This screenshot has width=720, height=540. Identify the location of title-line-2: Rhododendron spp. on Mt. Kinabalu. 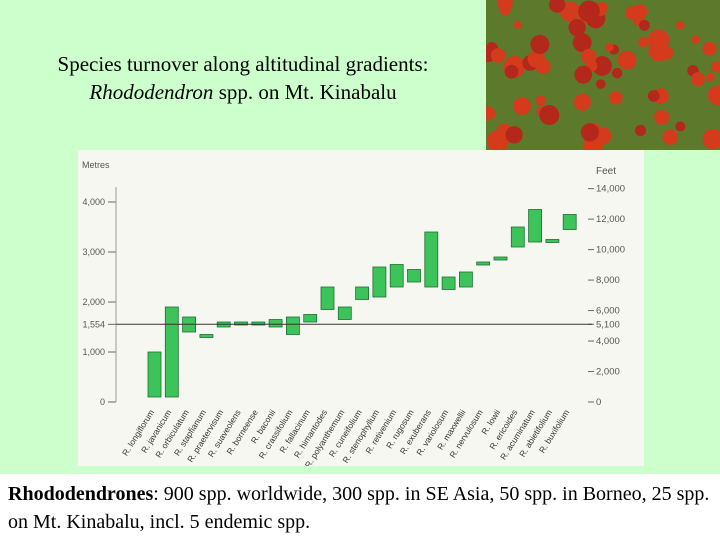
(243, 92).